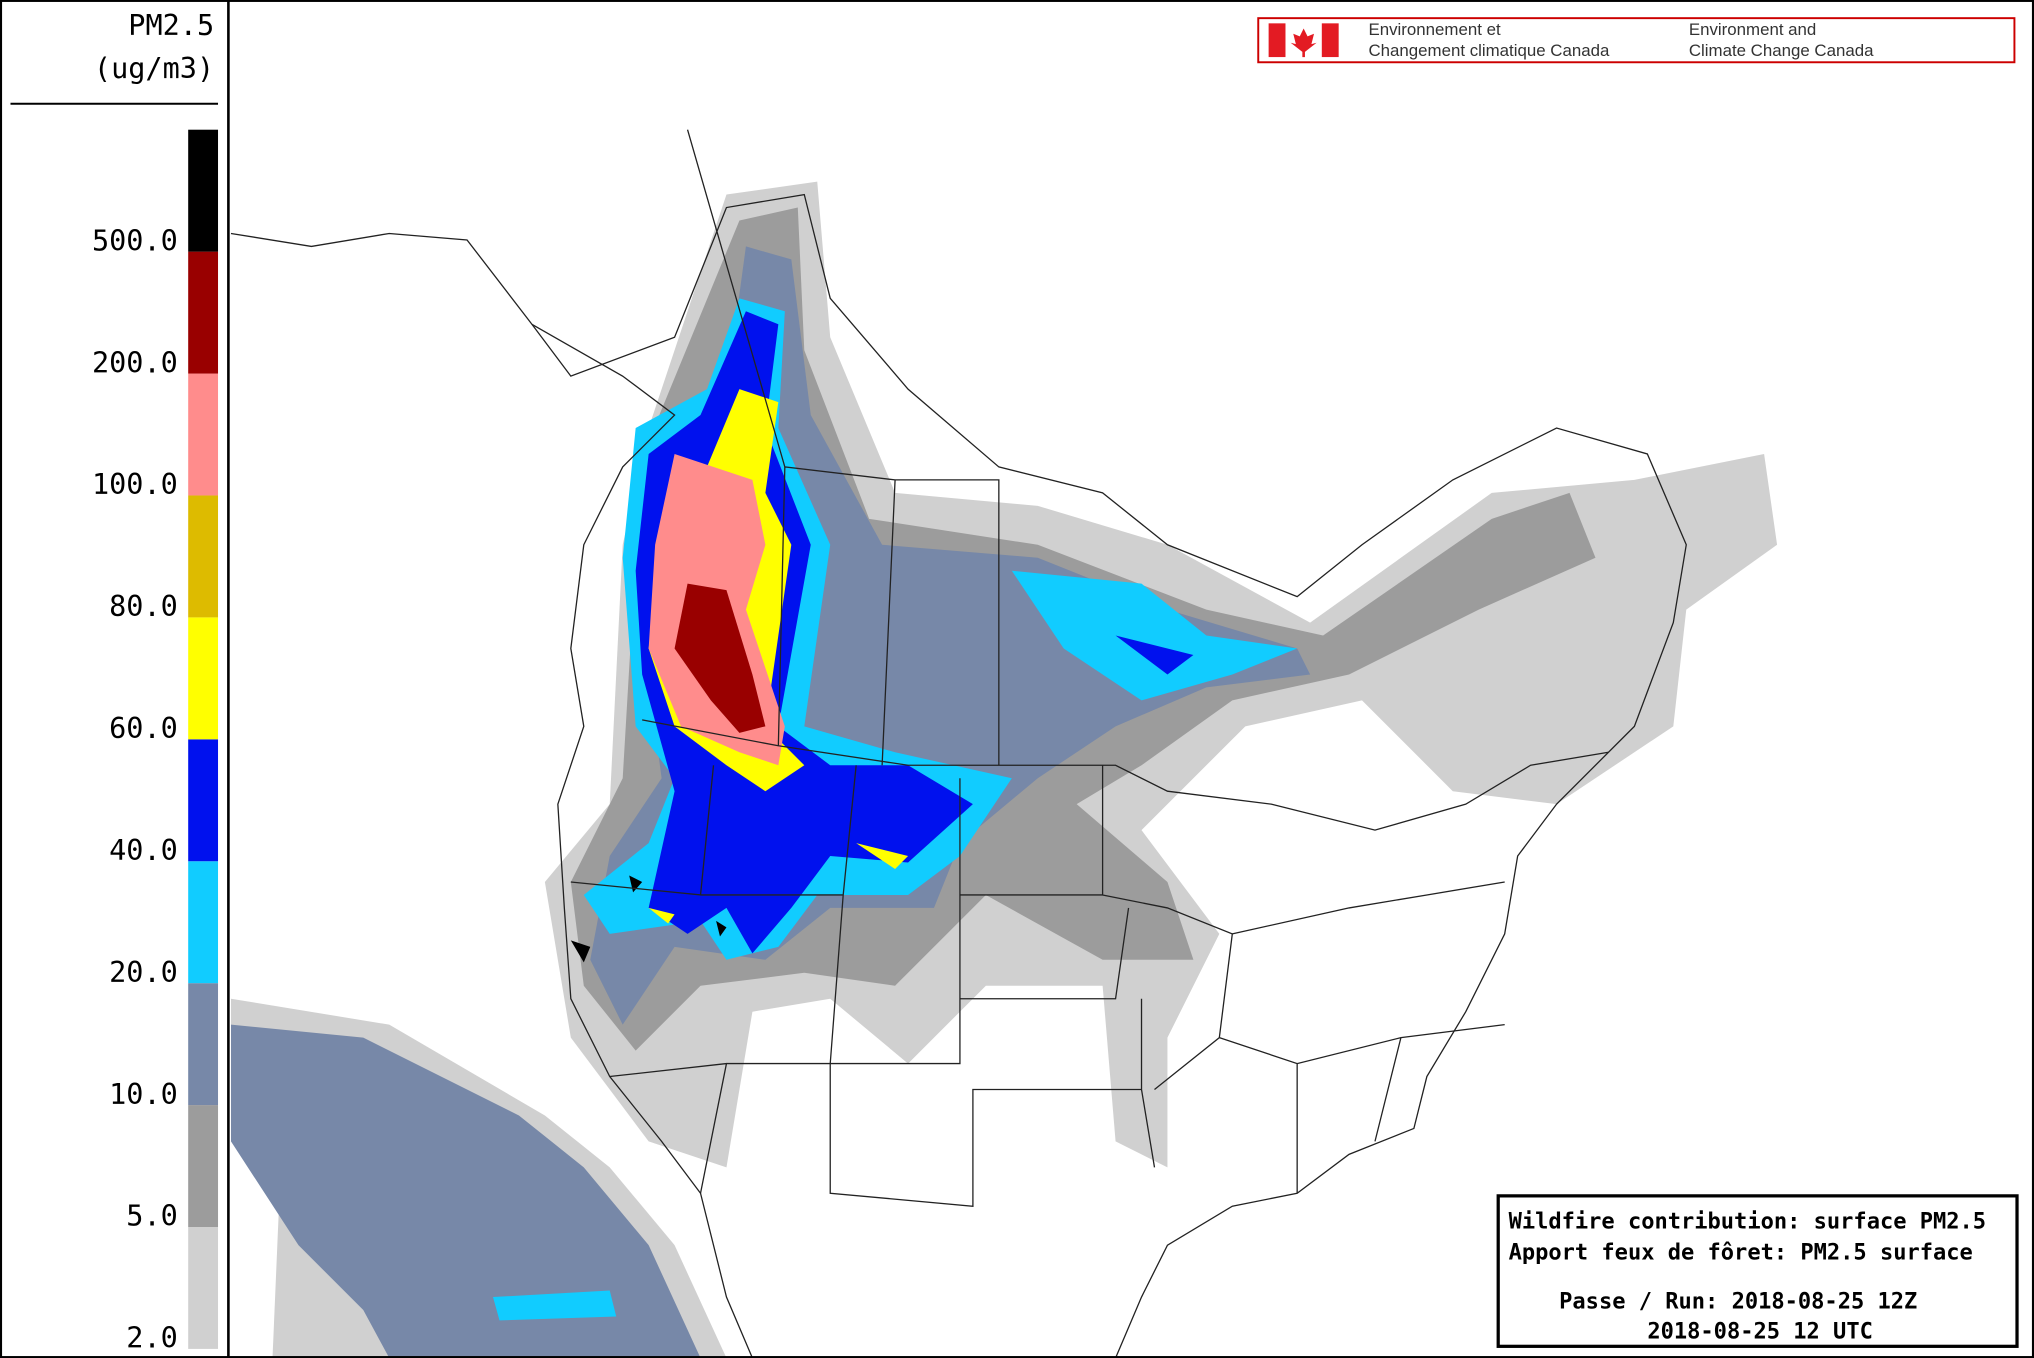  What do you see at coordinates (1781, 50) in the screenshot?
I see `logo-text: Climate Change Canada` at bounding box center [1781, 50].